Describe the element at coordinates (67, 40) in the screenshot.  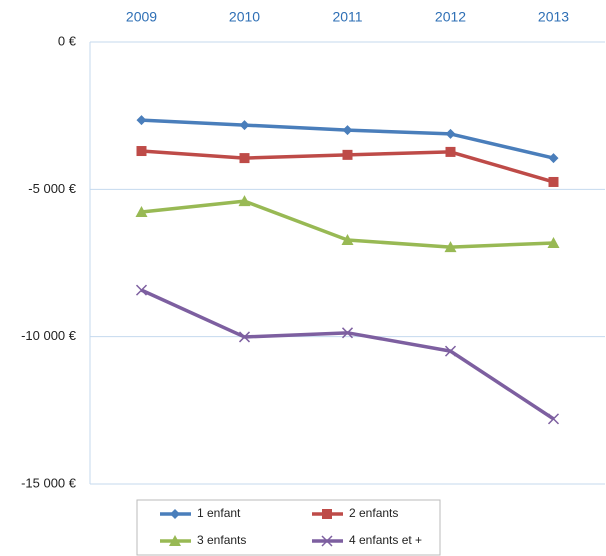
I see `y-tick-label: 0 €` at that location.